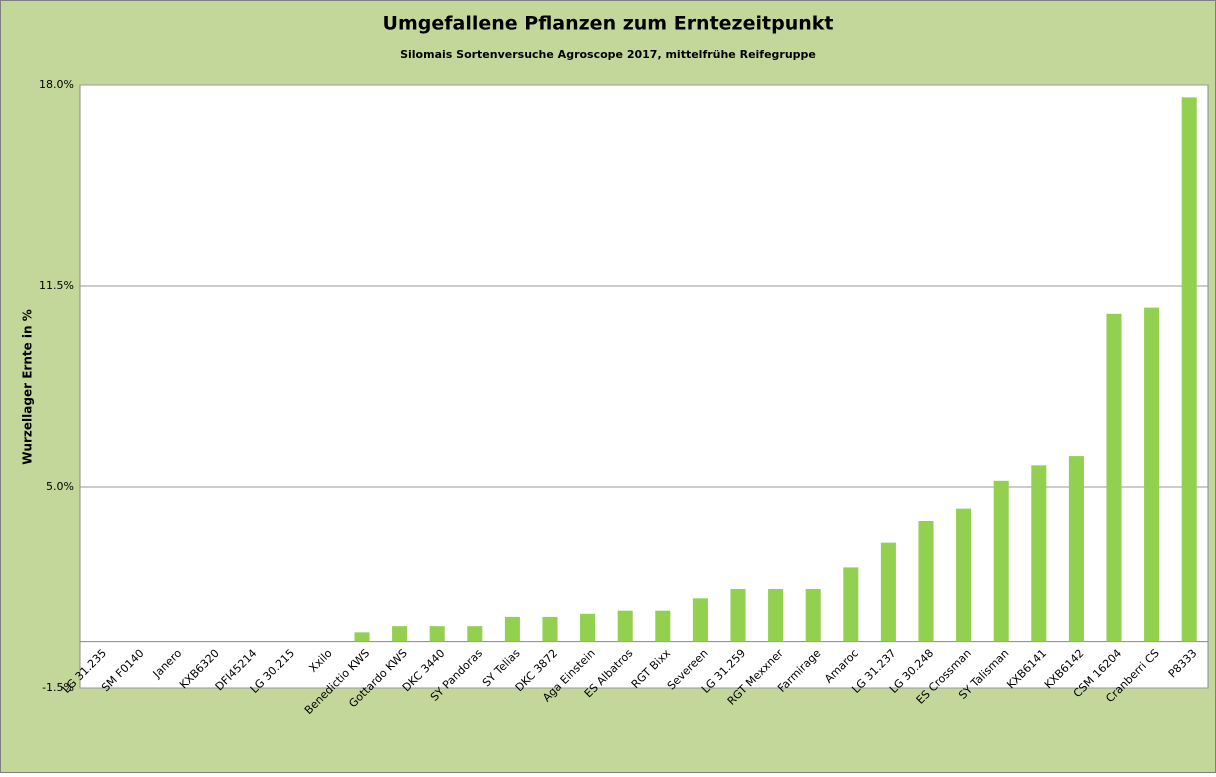  What do you see at coordinates (60, 486) in the screenshot?
I see `y-tick-label: 5.0%` at bounding box center [60, 486].